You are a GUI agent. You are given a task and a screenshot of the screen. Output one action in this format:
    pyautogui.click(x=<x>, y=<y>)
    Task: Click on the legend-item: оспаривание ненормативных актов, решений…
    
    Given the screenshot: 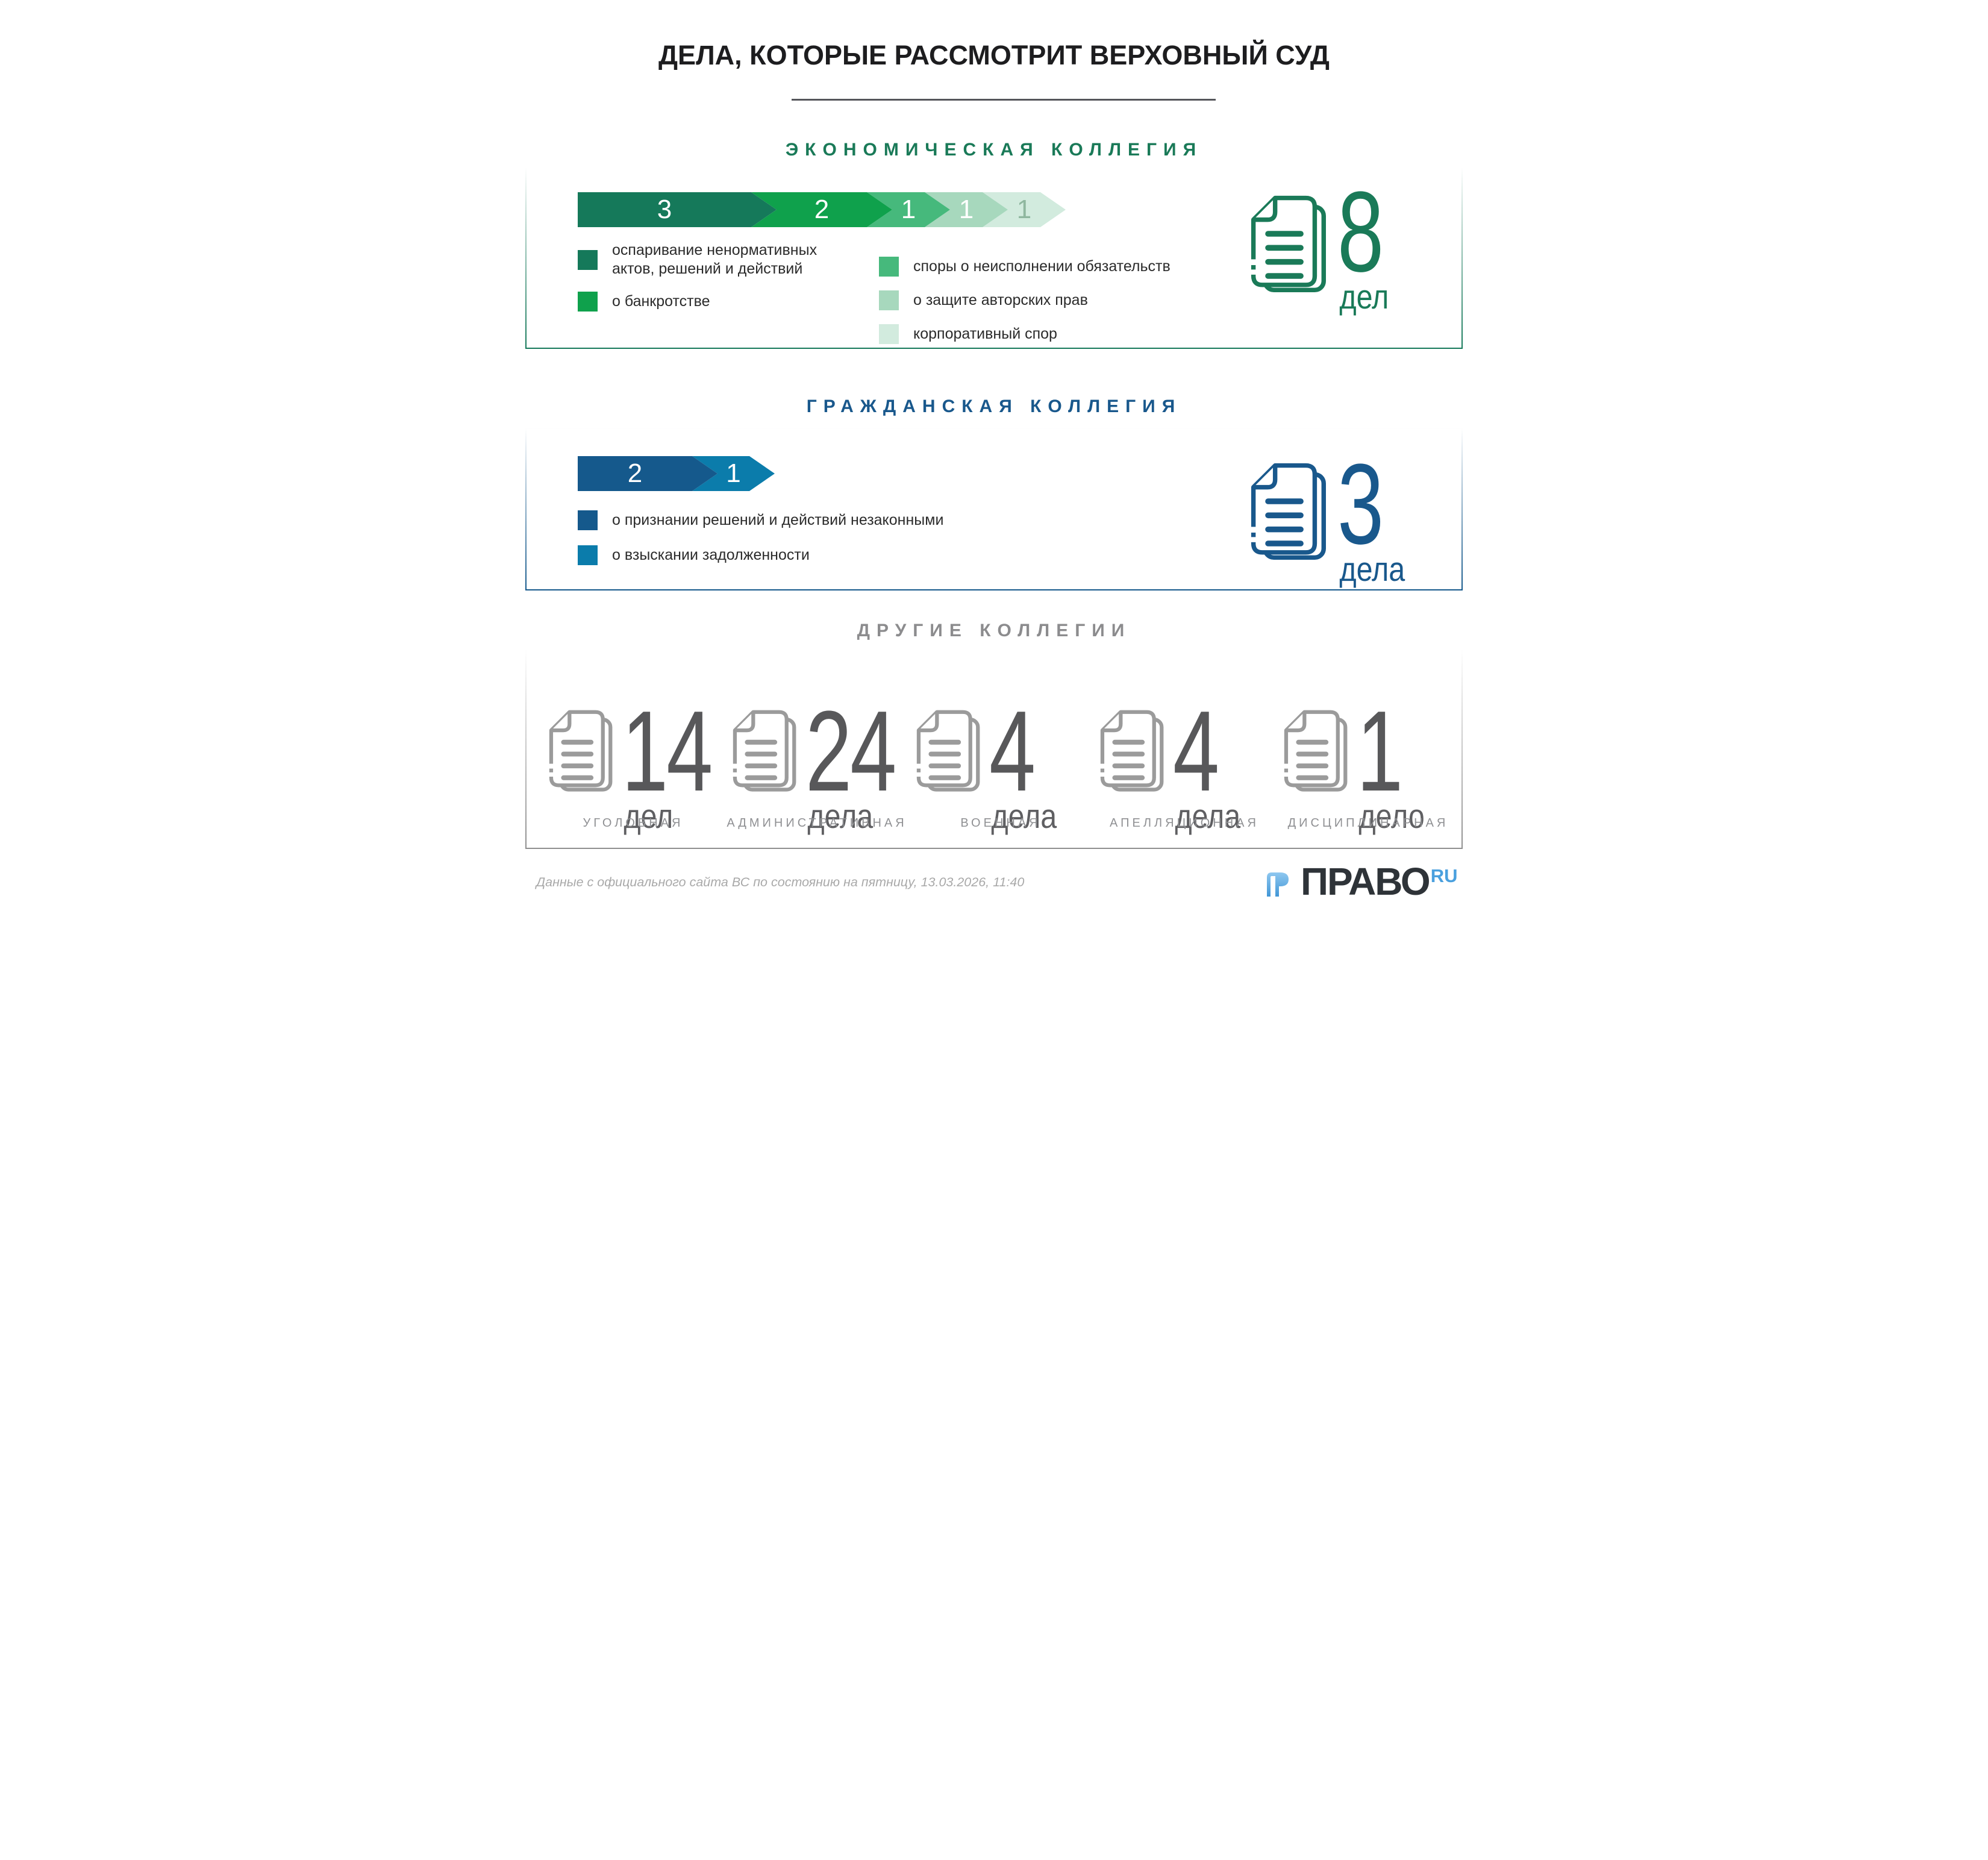 What is the action you would take?
    pyautogui.click(x=698, y=259)
    